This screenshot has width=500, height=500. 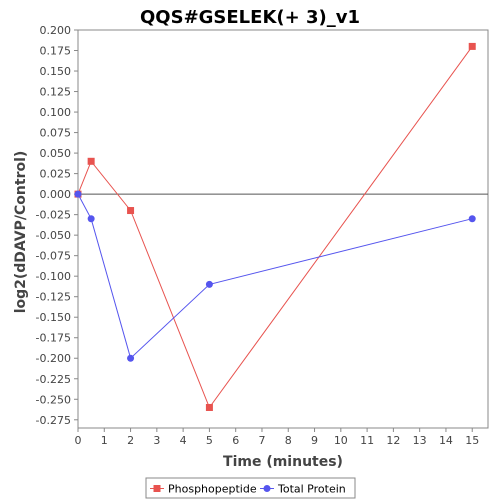 What do you see at coordinates (53, 338) in the screenshot?
I see `y-tick-label: -0.175` at bounding box center [53, 338].